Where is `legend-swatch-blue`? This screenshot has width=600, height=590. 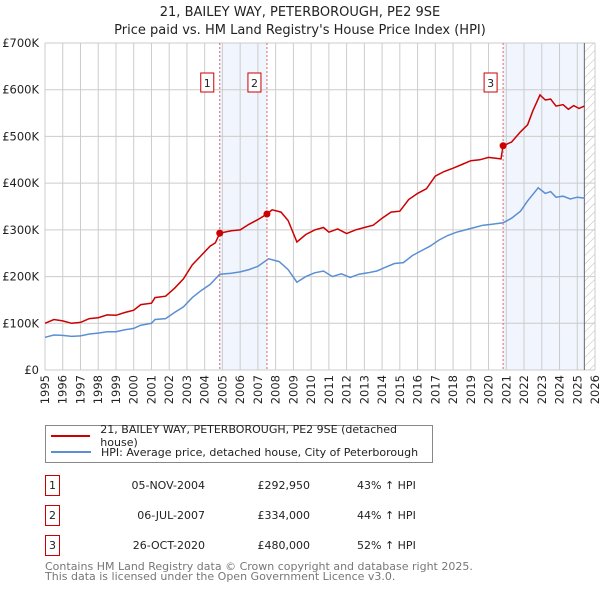 legend-swatch-blue is located at coordinates (71, 452).